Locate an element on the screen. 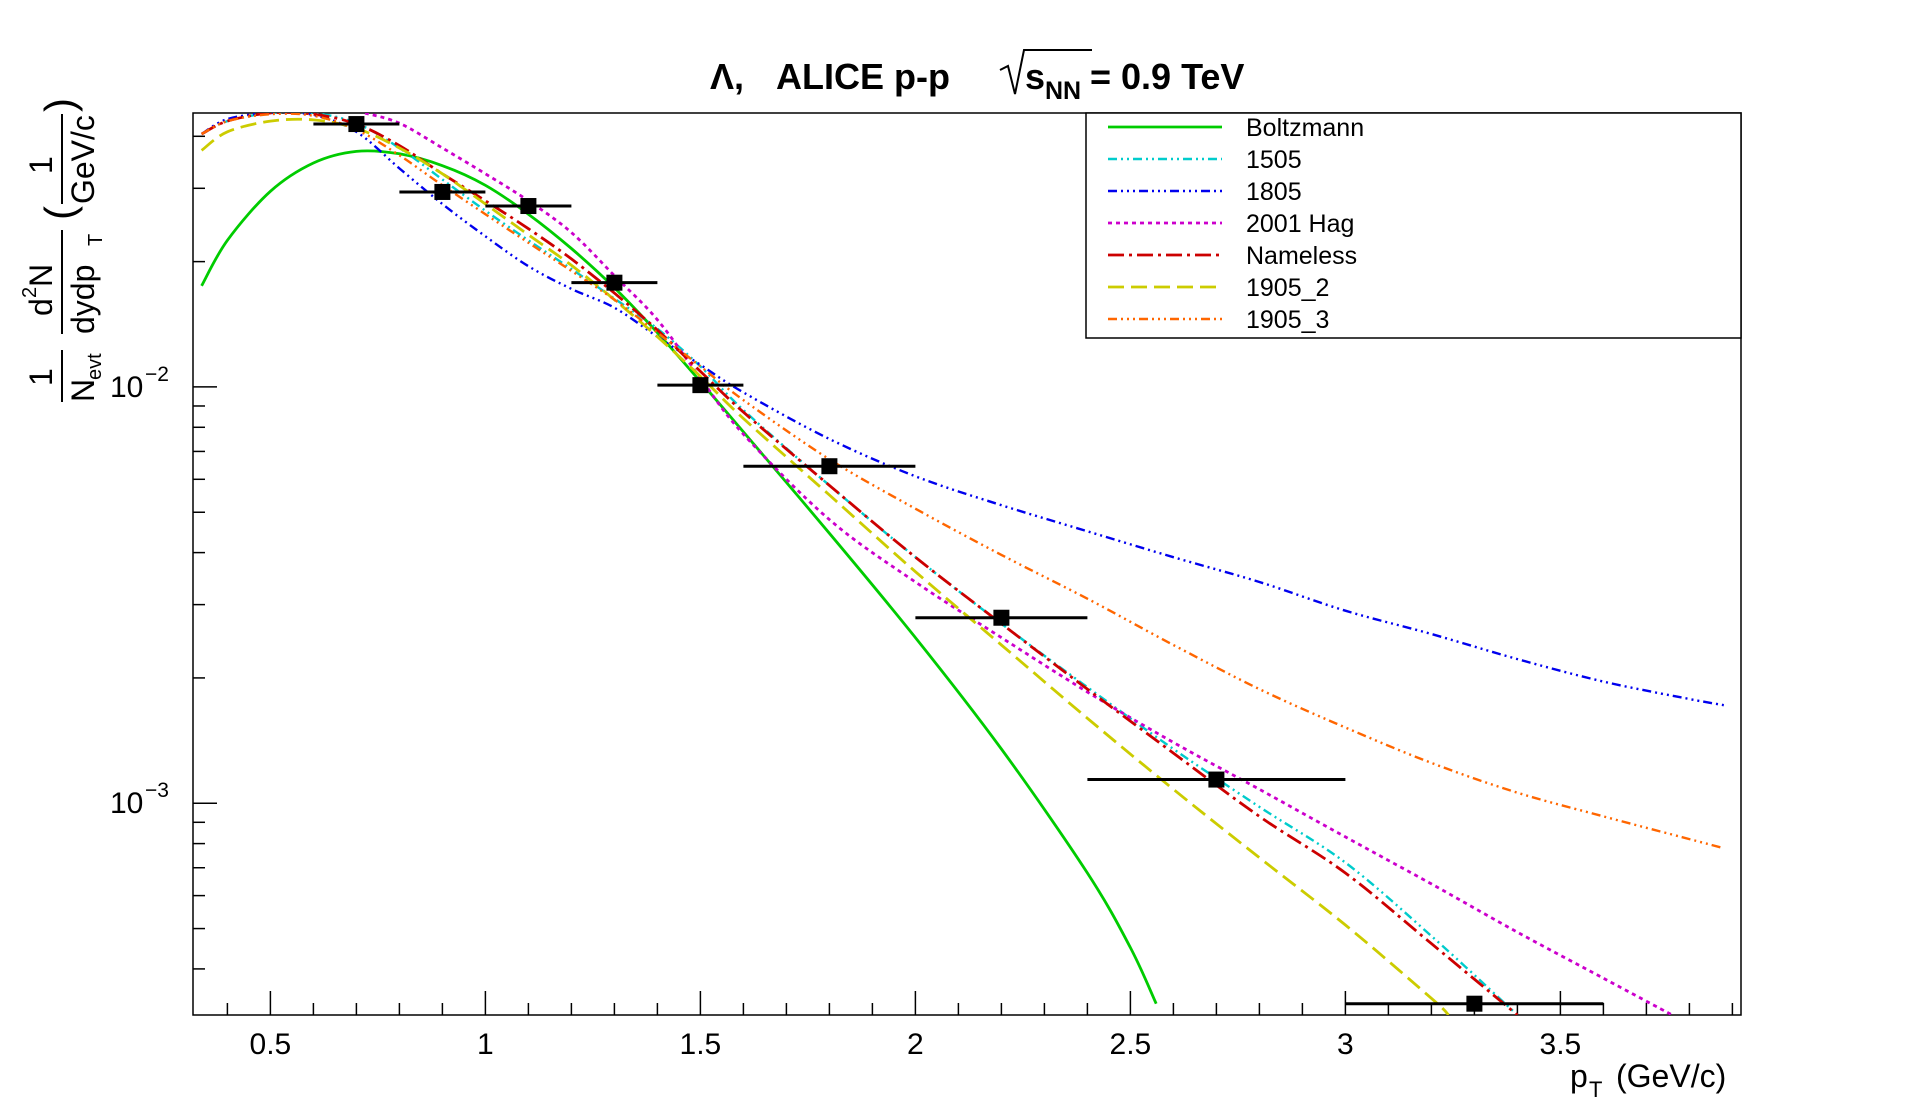 The width and height of the screenshot is (1918, 1120). legend-label: Nameless is located at coordinates (1301, 256).